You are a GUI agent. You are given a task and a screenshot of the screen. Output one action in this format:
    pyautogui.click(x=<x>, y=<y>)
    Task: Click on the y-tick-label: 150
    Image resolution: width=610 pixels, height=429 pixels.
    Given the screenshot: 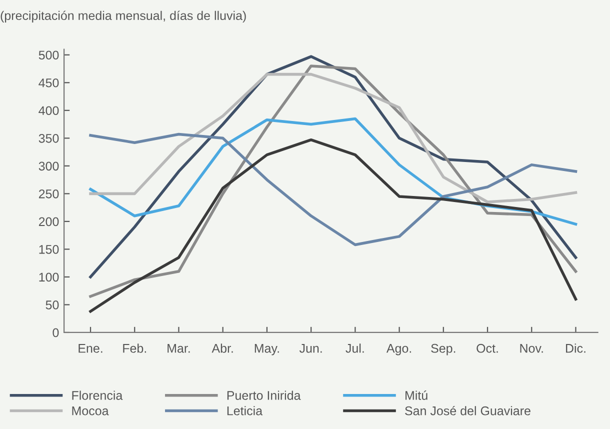 What is the action you would take?
    pyautogui.click(x=49, y=249)
    